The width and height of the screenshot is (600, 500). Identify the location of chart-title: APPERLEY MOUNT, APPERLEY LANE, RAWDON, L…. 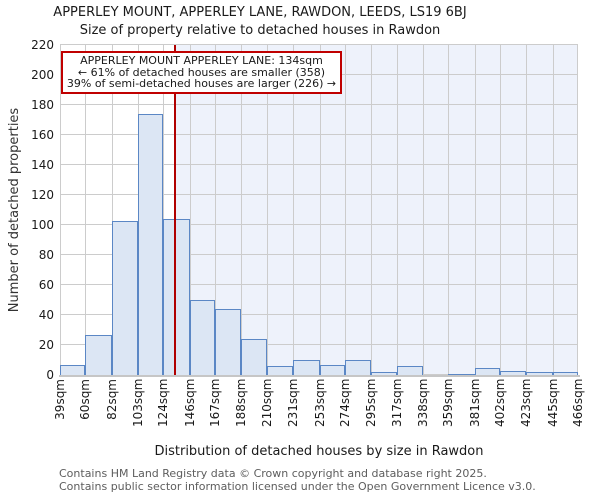
(260, 12).